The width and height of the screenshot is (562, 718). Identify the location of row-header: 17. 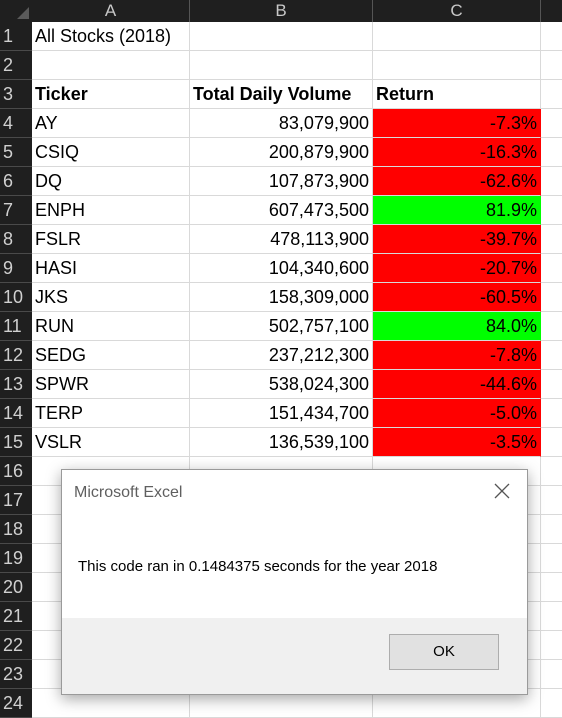
(16, 500).